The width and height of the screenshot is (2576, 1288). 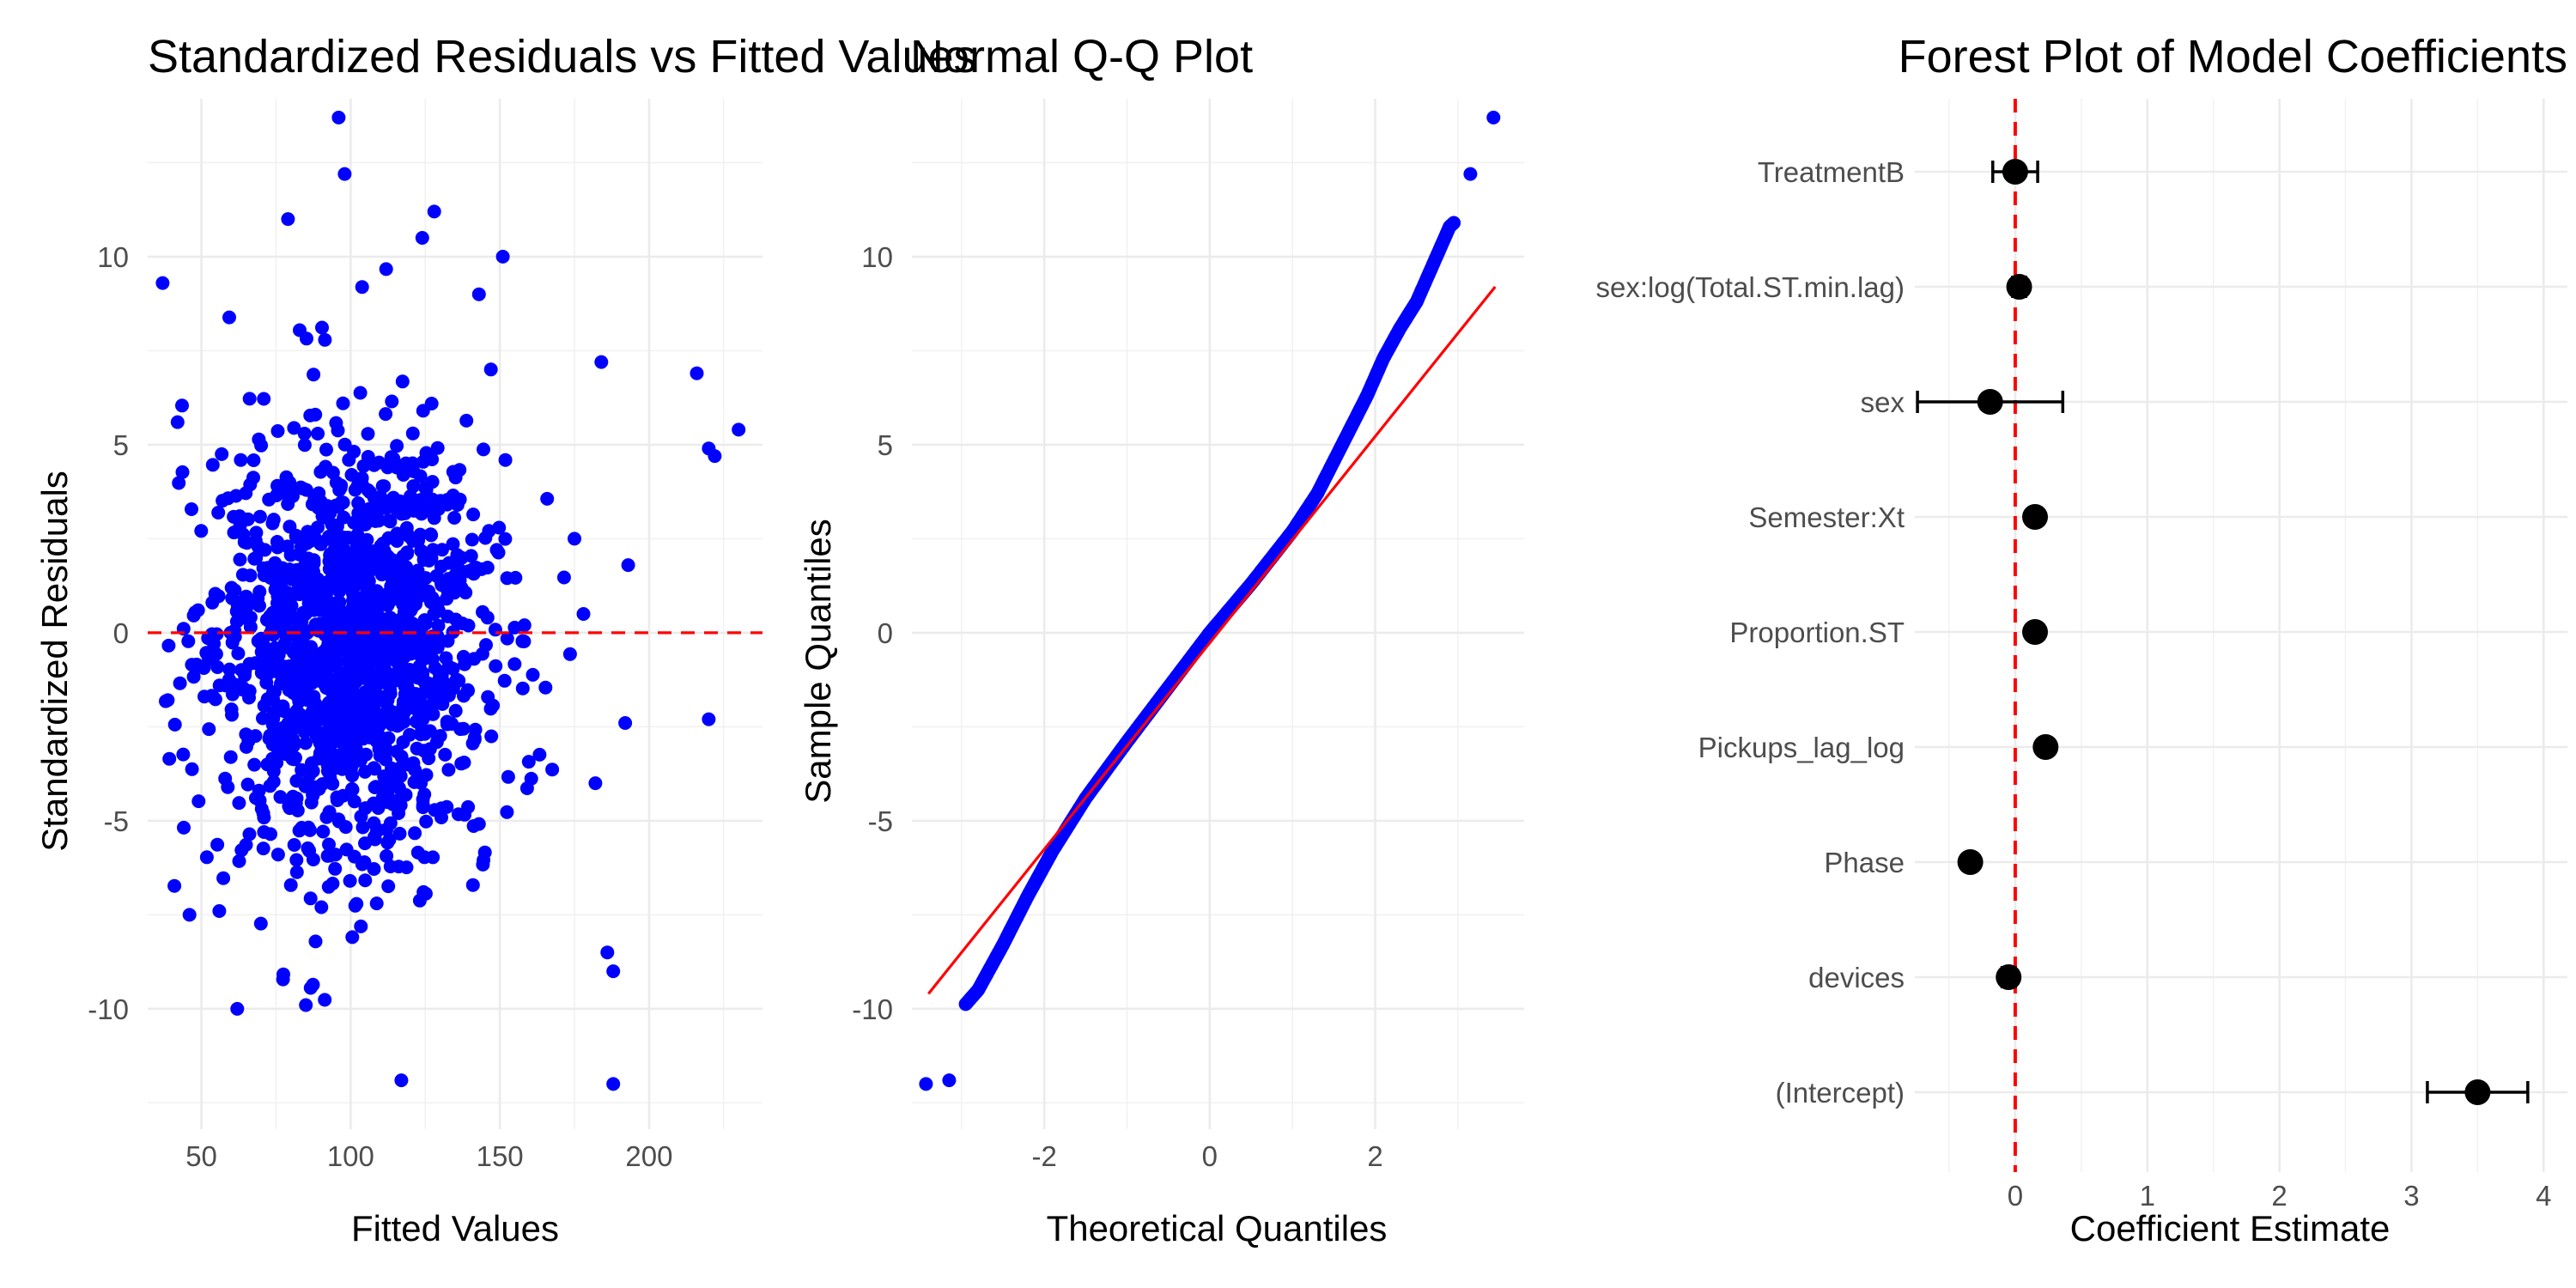 I want to click on x-tick-label: 150, so click(x=501, y=1156).